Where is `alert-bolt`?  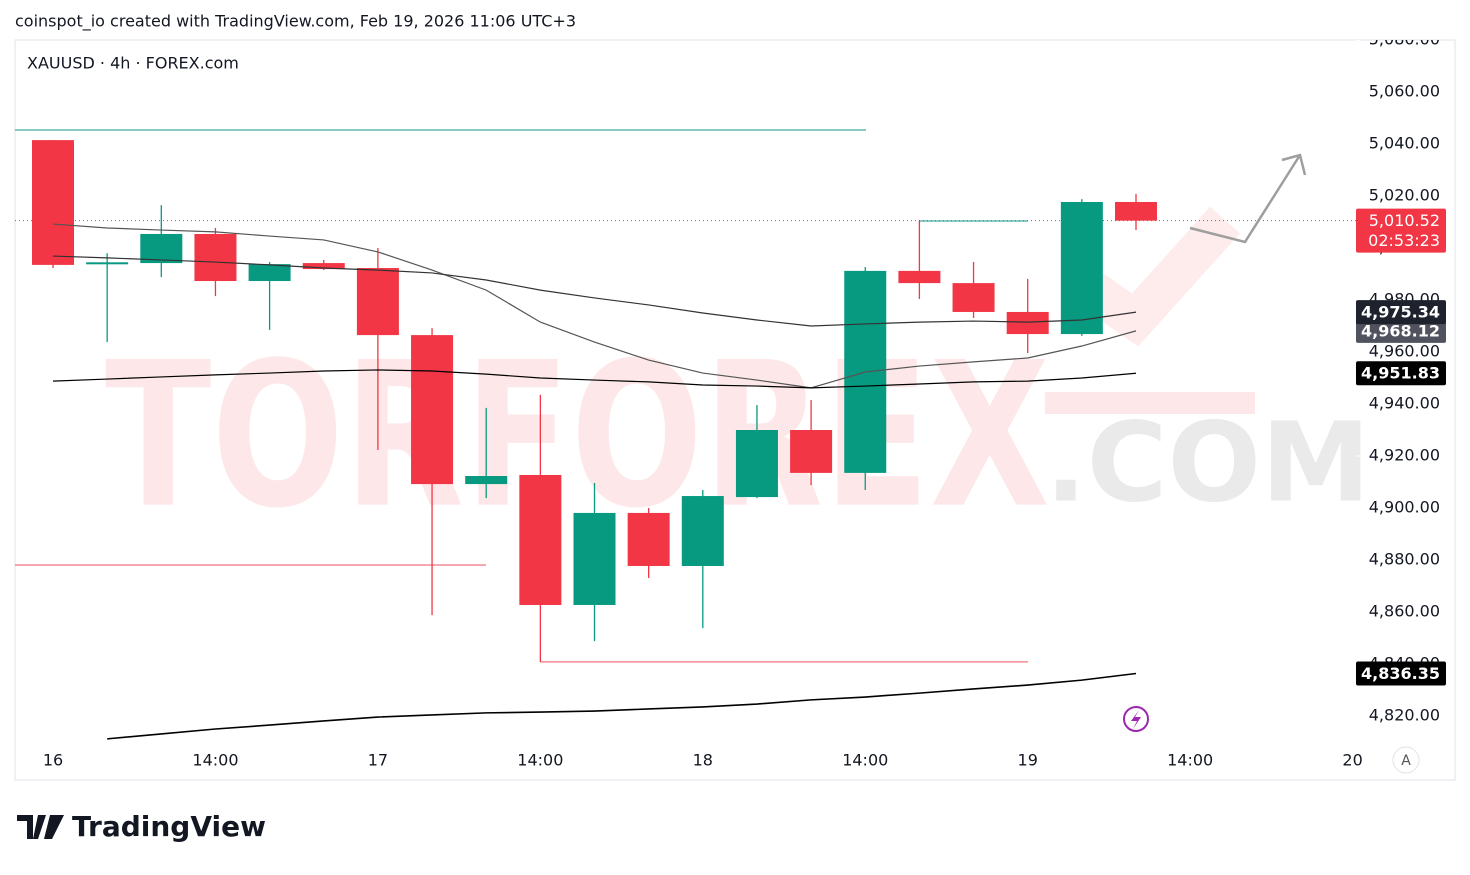 alert-bolt is located at coordinates (1136, 719).